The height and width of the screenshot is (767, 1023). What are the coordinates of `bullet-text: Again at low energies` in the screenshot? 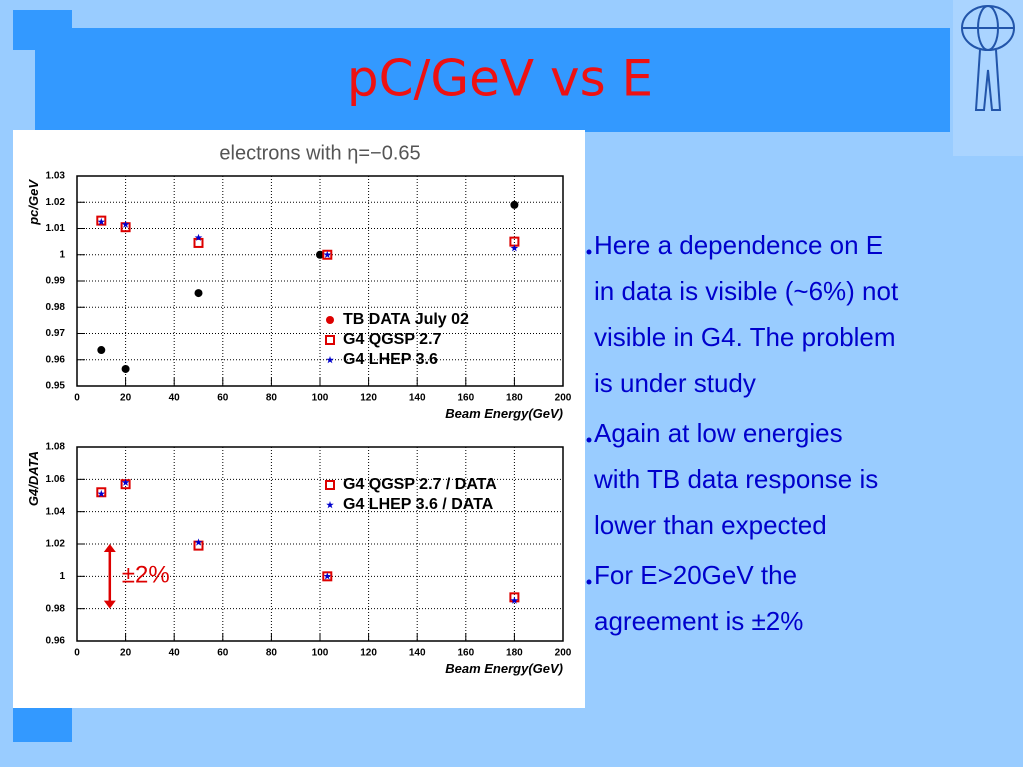 It's located at (718, 433).